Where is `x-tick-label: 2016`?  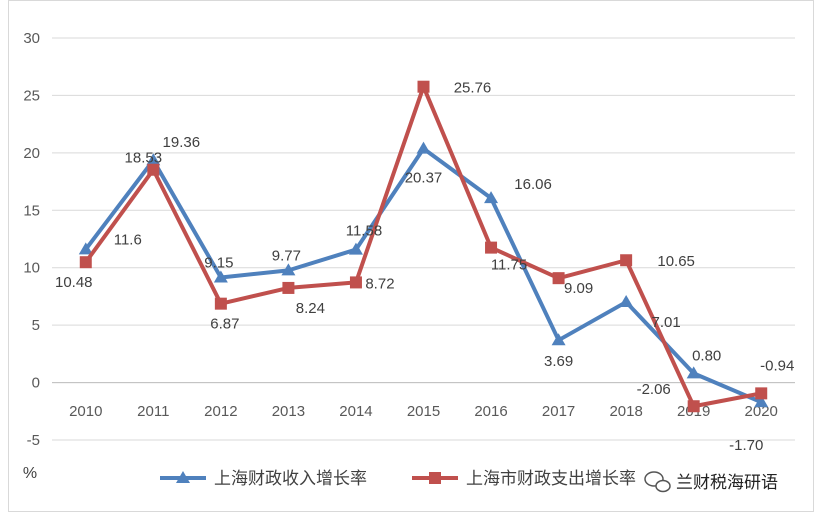
x-tick-label: 2016 is located at coordinates (490, 411).